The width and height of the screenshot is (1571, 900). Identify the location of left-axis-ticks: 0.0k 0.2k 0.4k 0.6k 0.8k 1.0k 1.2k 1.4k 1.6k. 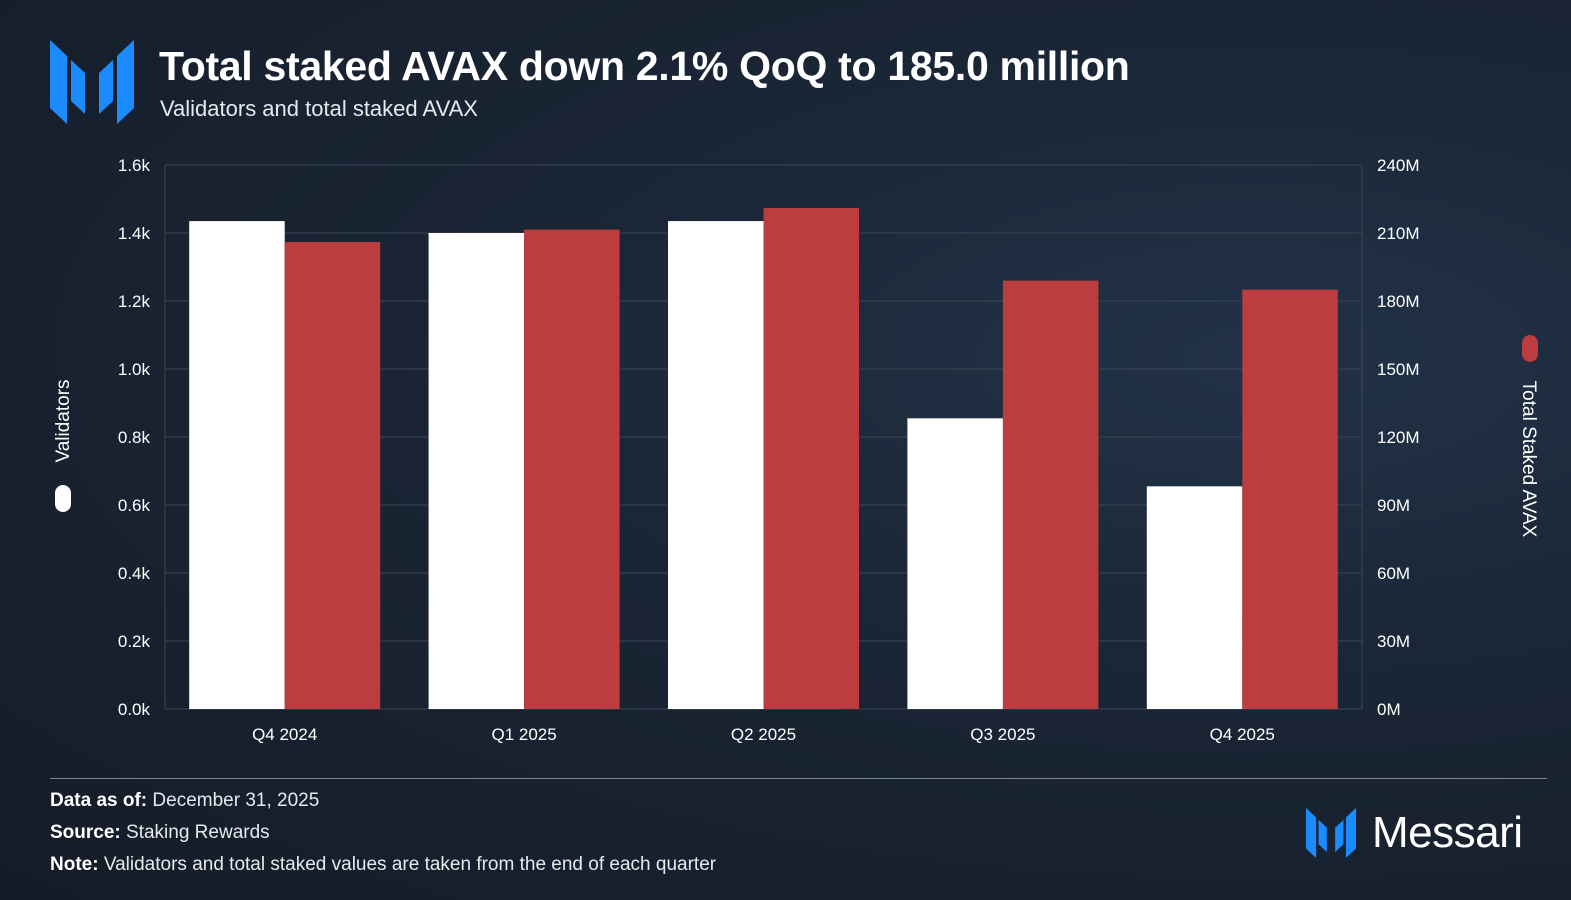
(134, 437).